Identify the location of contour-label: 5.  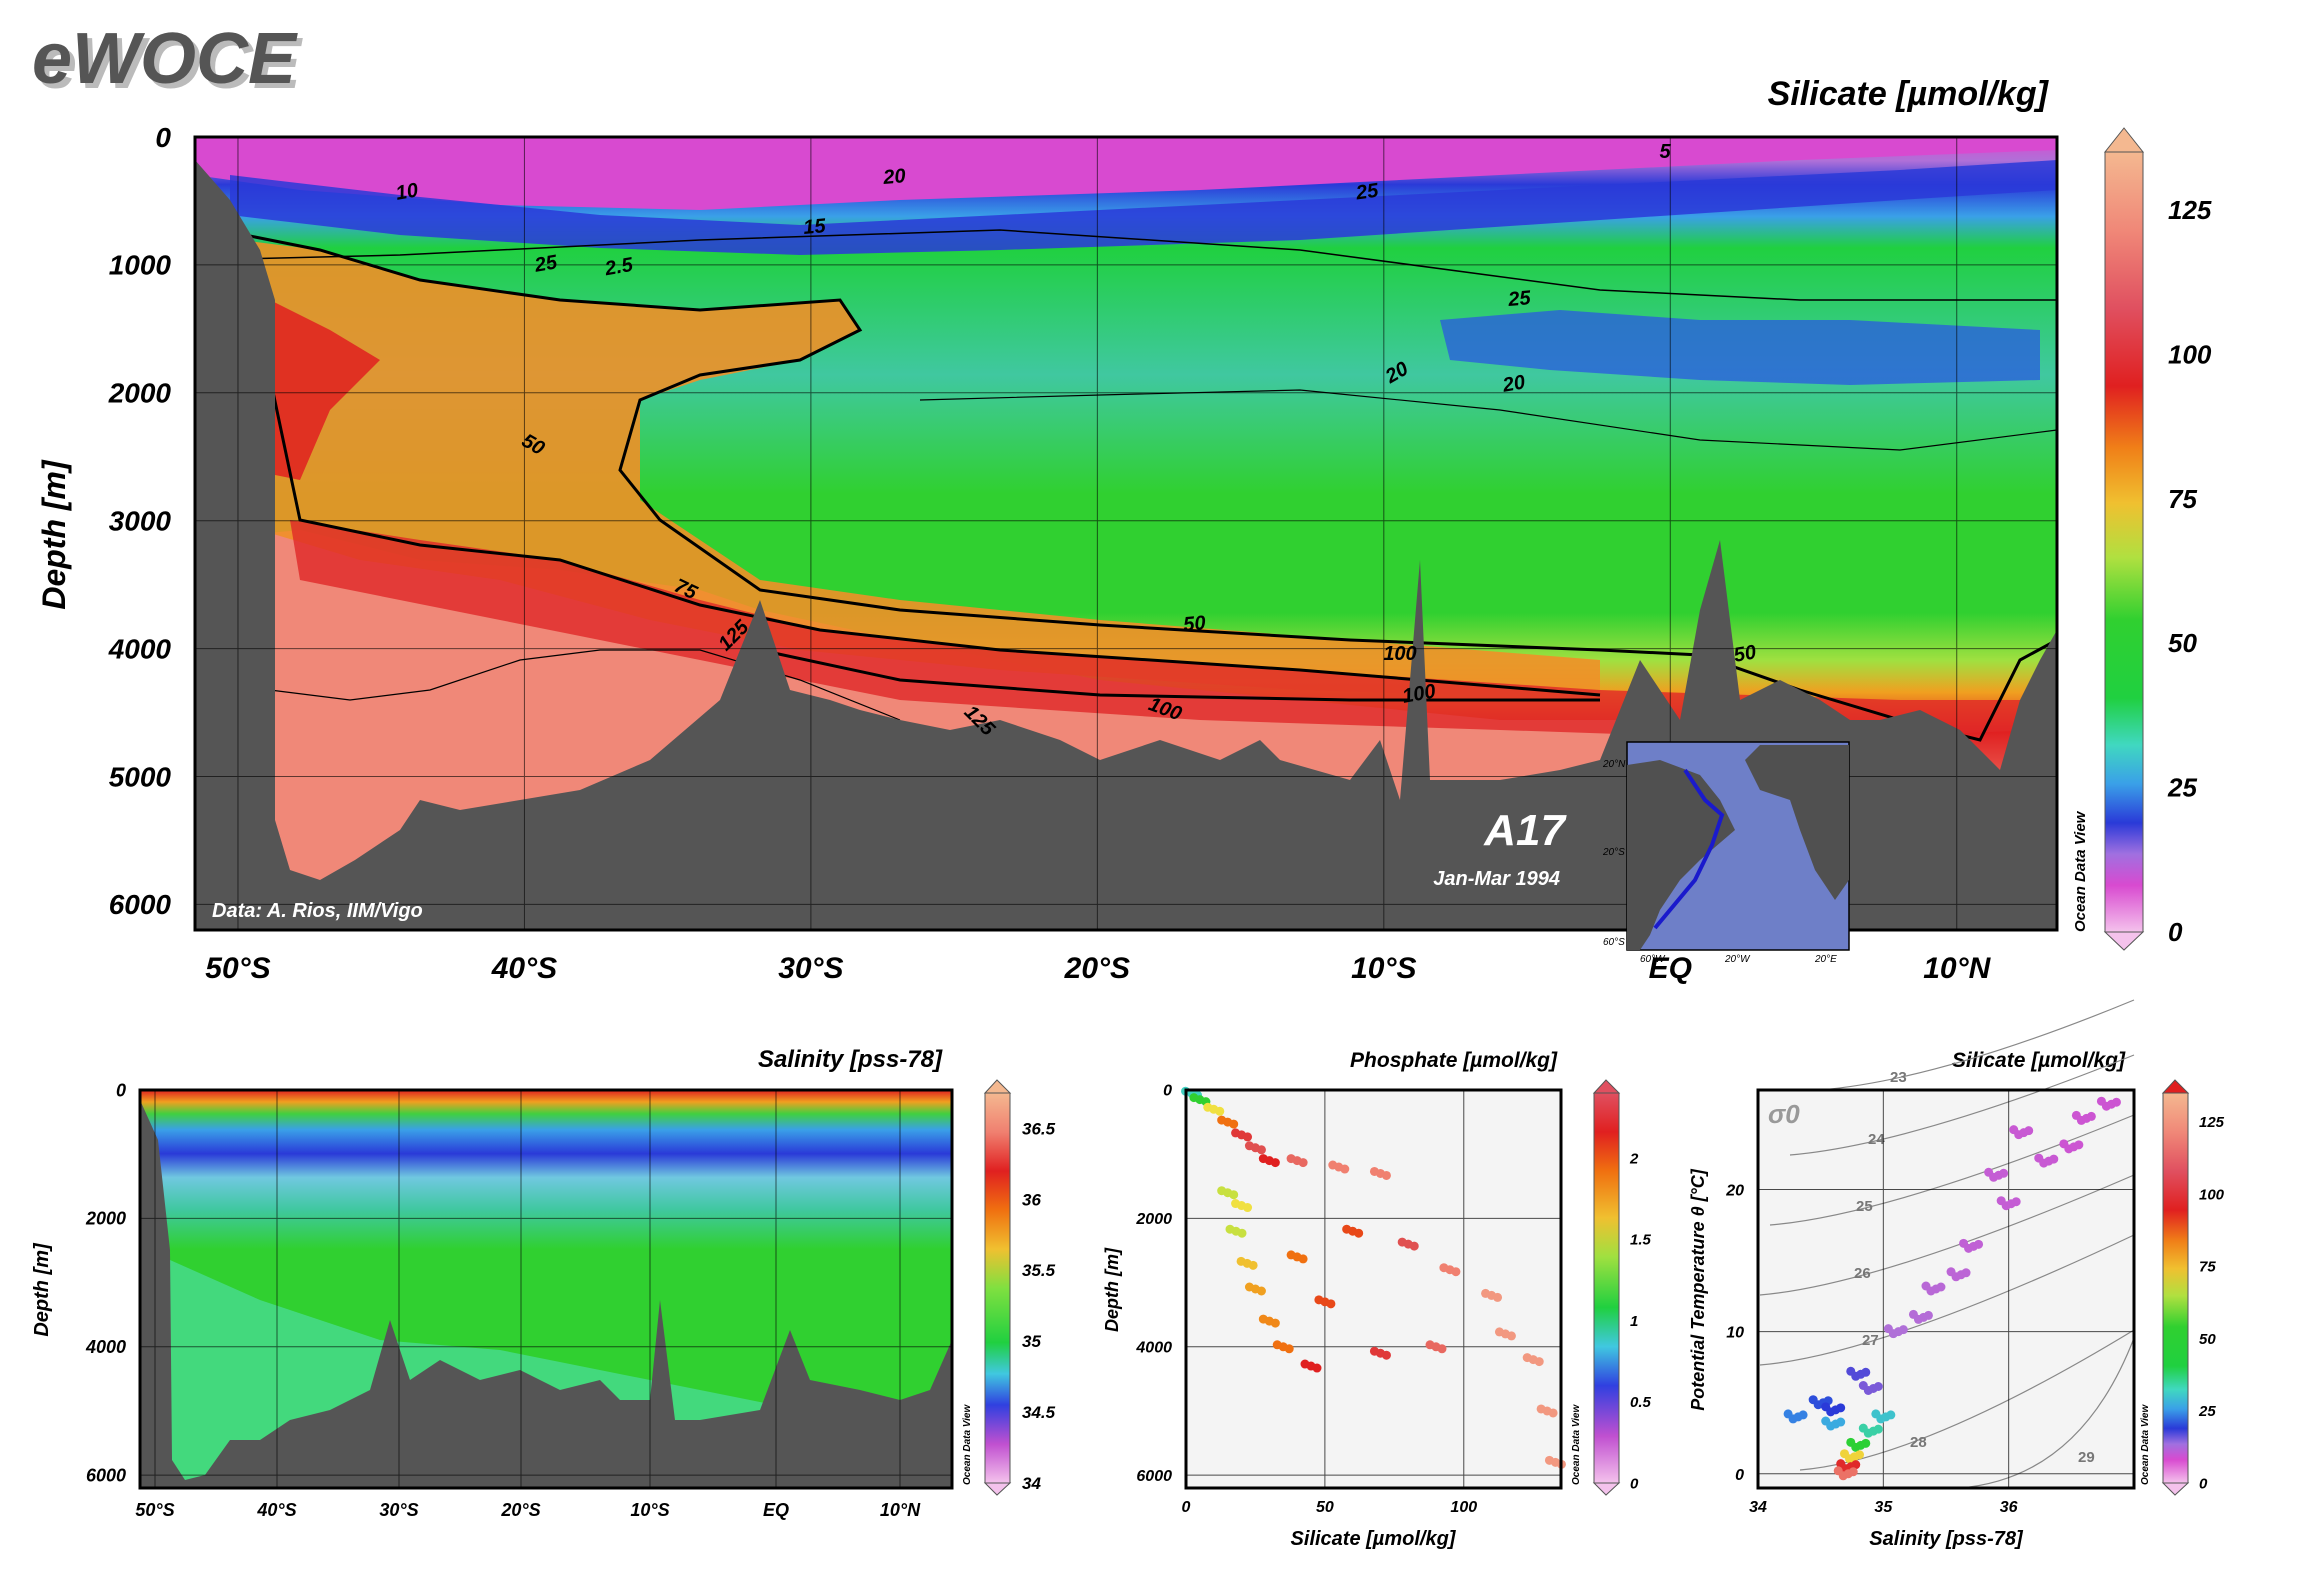
(1665, 152).